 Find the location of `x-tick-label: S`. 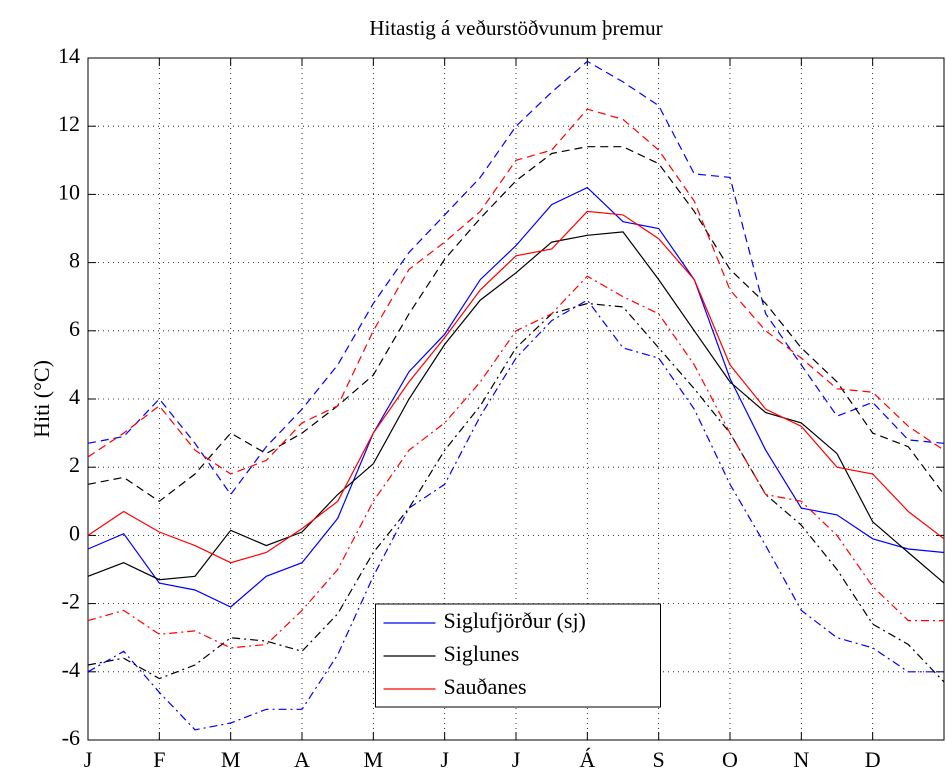

x-tick-label: S is located at coordinates (659, 759).